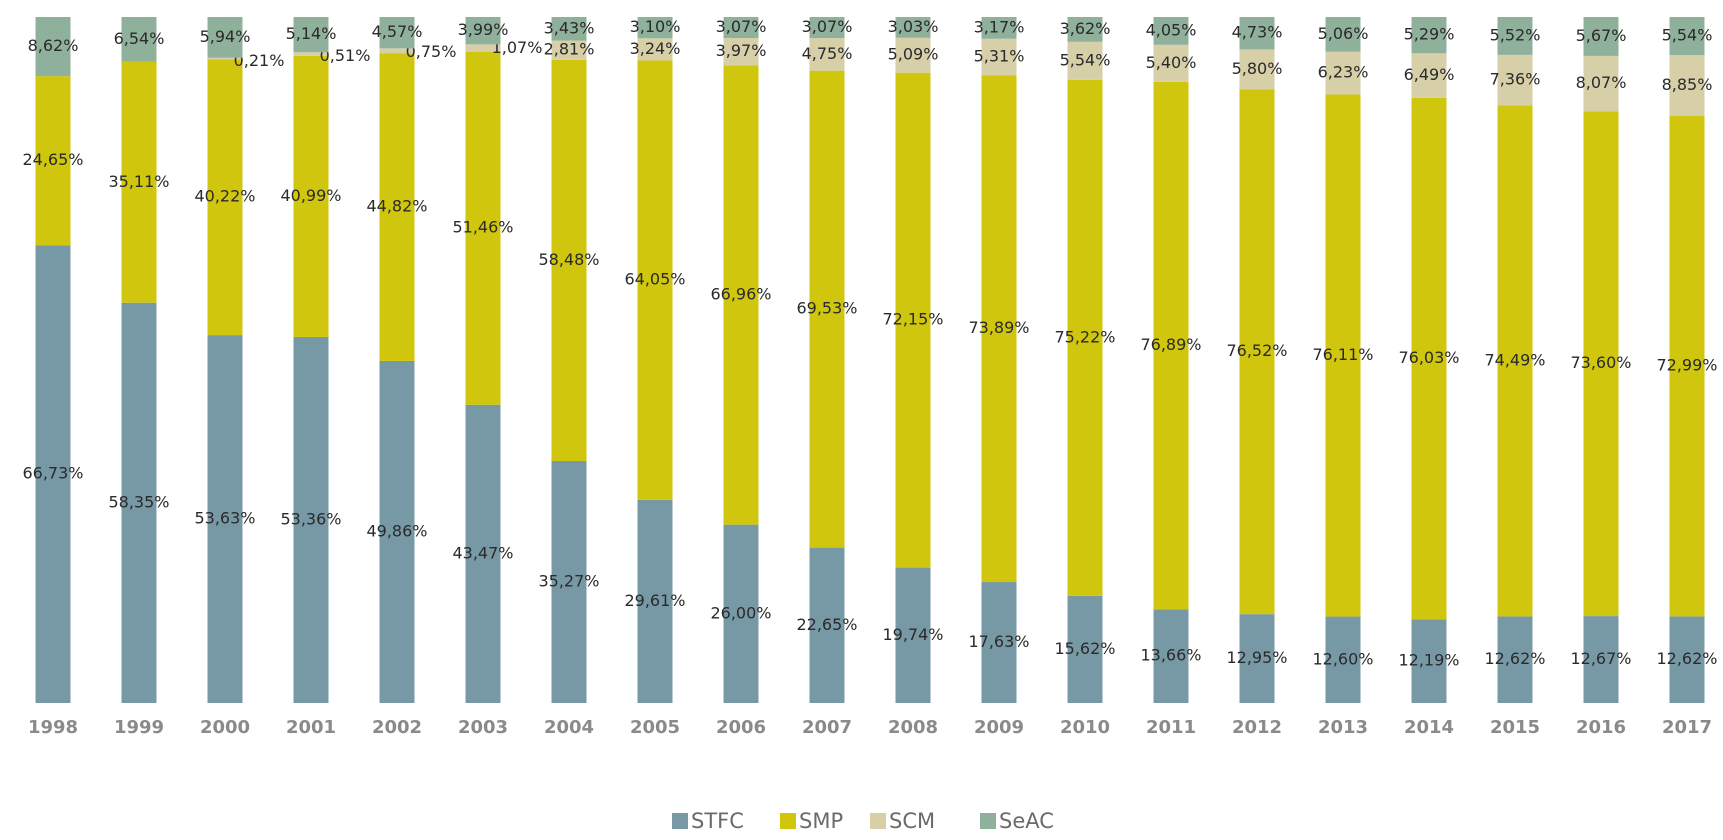  Describe the element at coordinates (310, 195) in the screenshot. I see `data-label: 40,99%` at that location.